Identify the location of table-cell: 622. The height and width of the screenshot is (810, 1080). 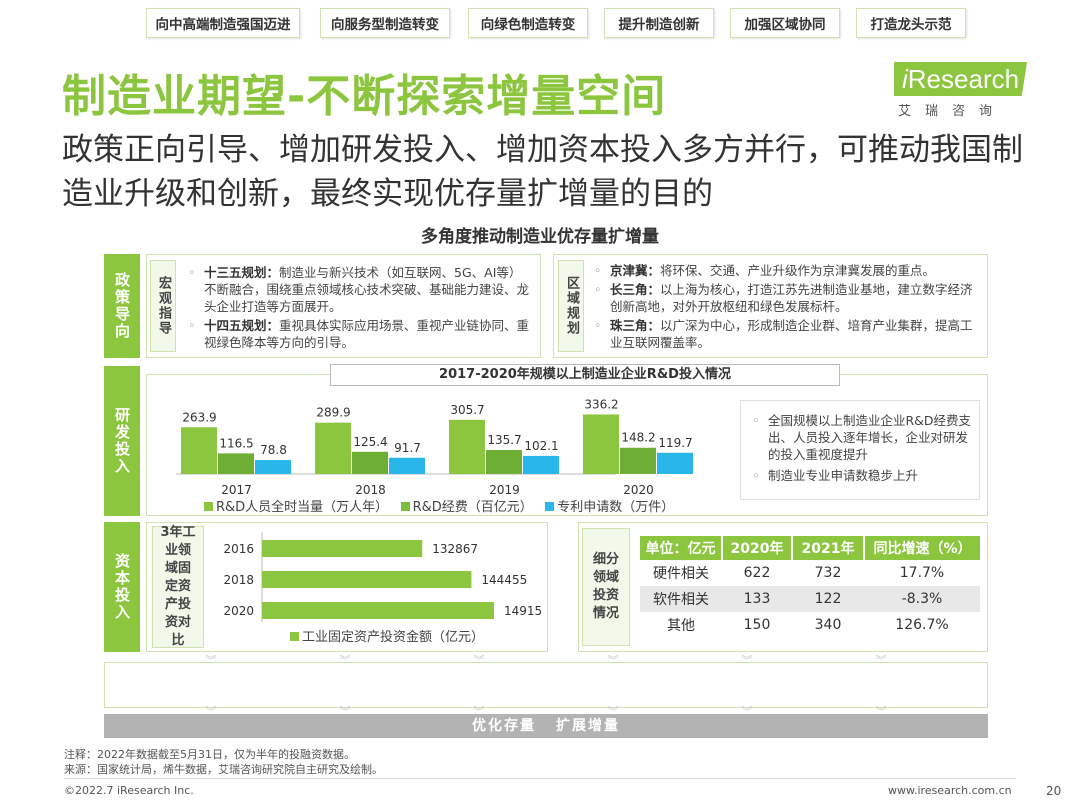
(757, 573).